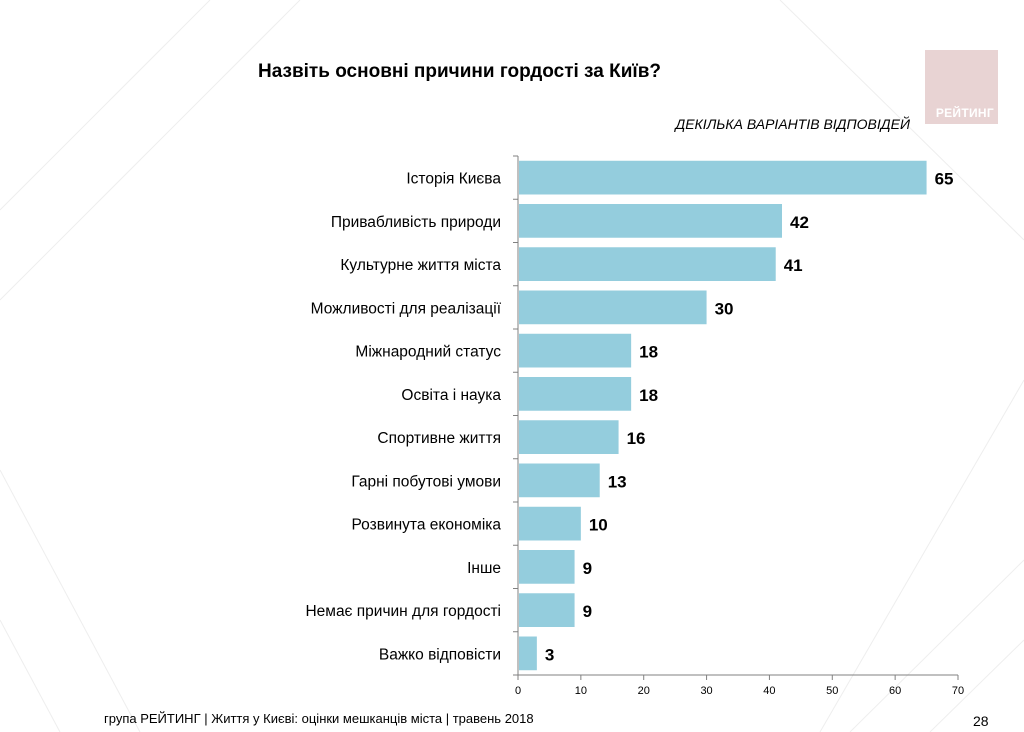 This screenshot has height=732, width=1024. I want to click on data-label: 16, so click(636, 438).